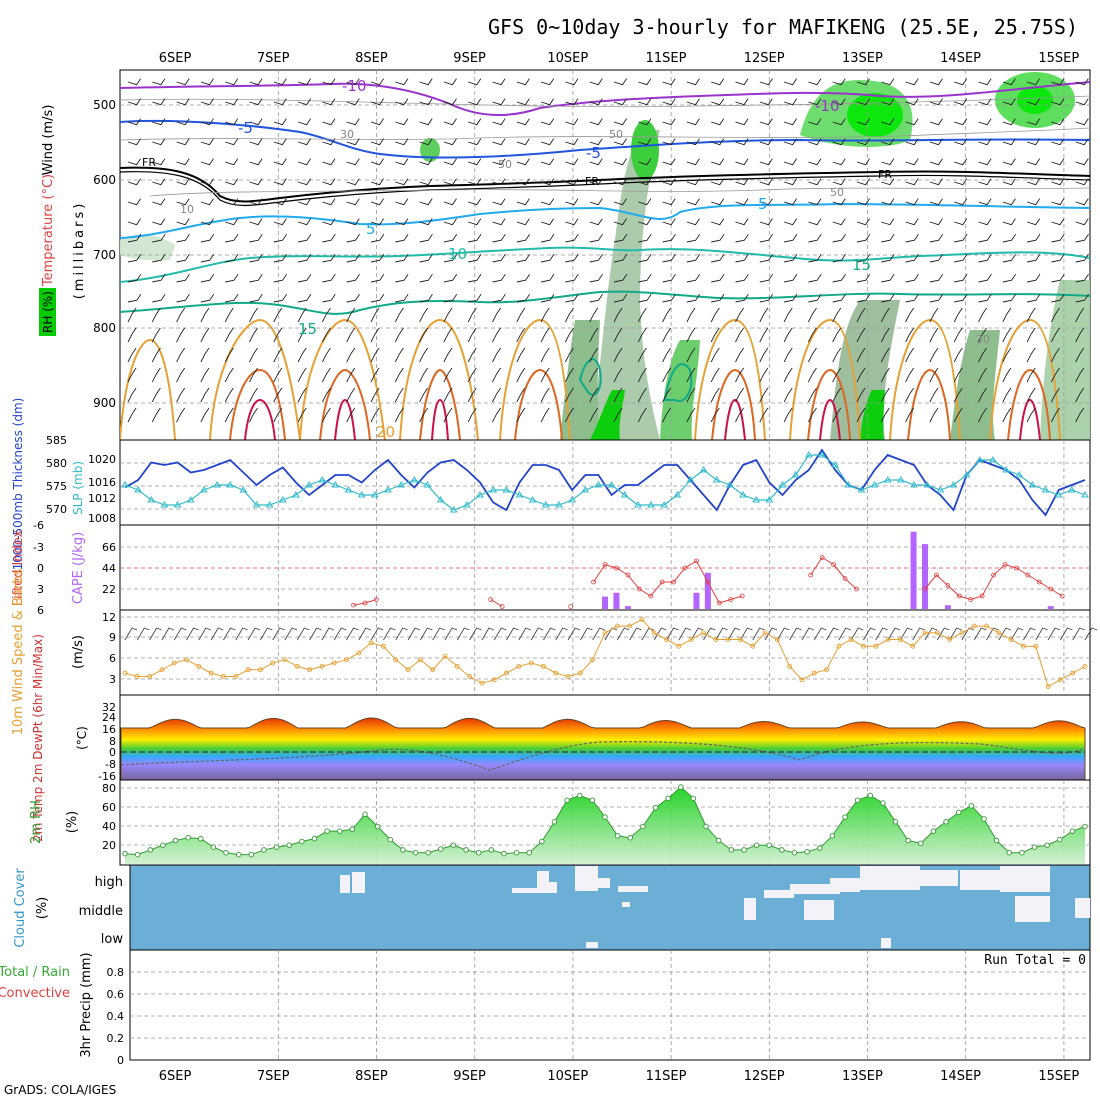  Describe the element at coordinates (1058, 1076) in the screenshot. I see `bottom-date-label: 15SEP` at that location.